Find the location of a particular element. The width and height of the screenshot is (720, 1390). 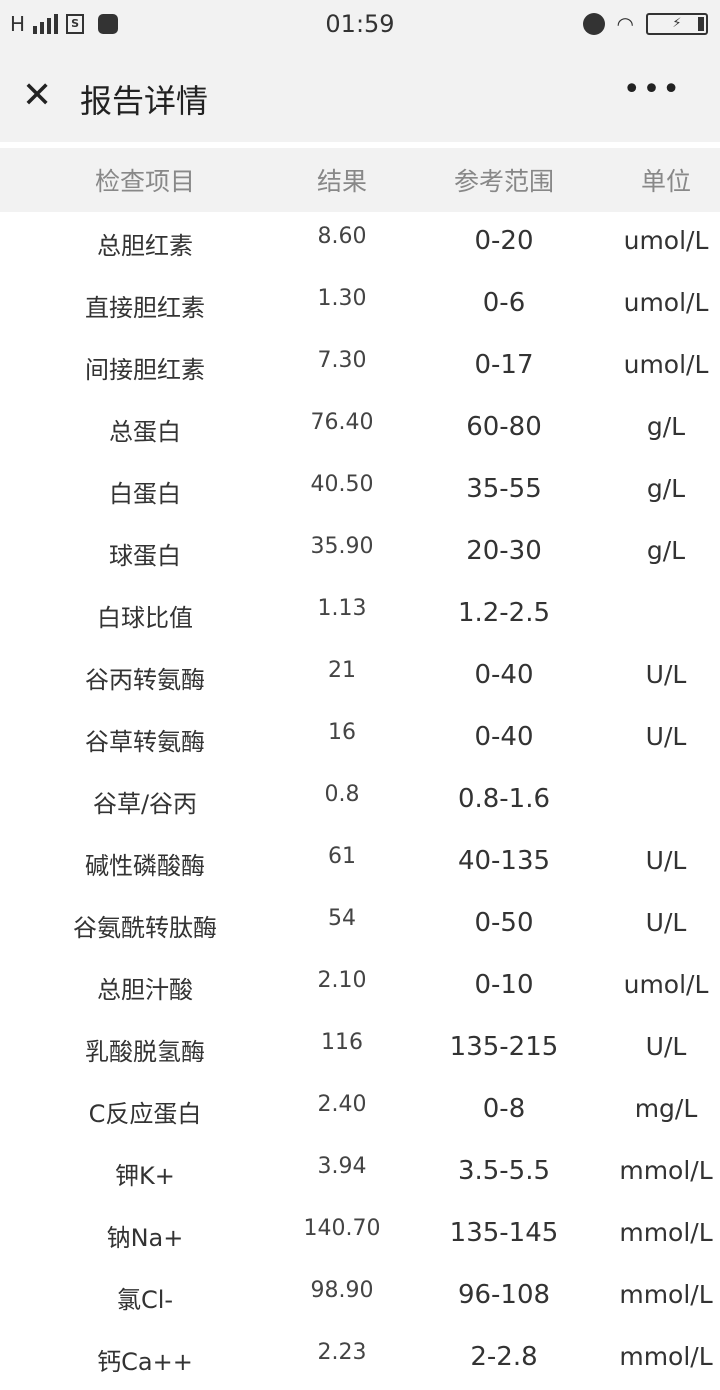

table-row: 总胆红素 8.60 0-20 umol/L is located at coordinates (360, 243).